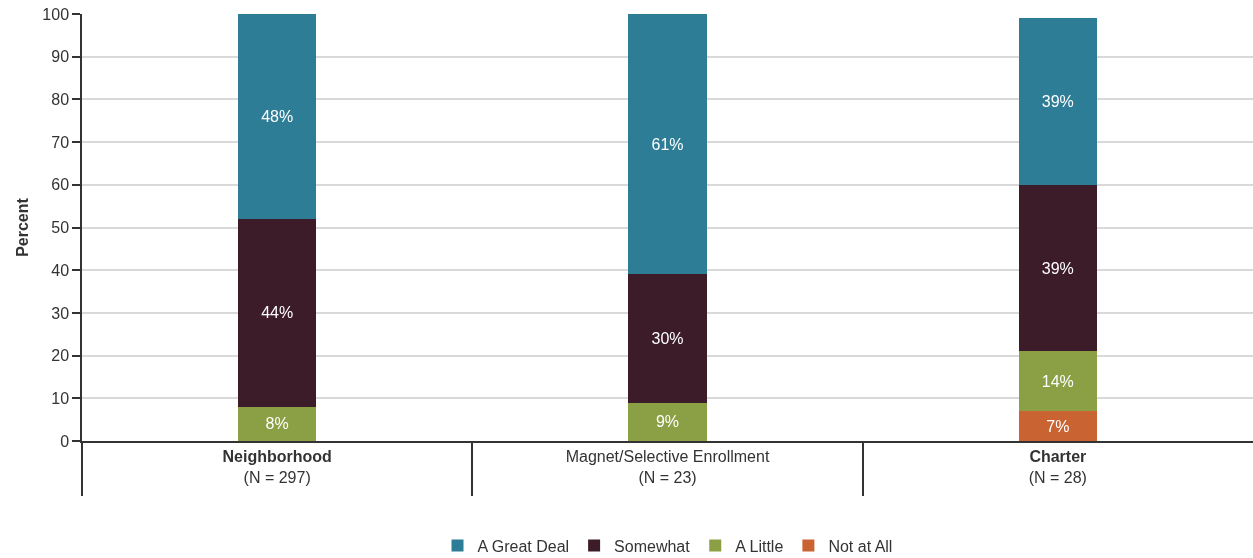  Describe the element at coordinates (667, 339) in the screenshot. I see `data-label: 30%` at that location.